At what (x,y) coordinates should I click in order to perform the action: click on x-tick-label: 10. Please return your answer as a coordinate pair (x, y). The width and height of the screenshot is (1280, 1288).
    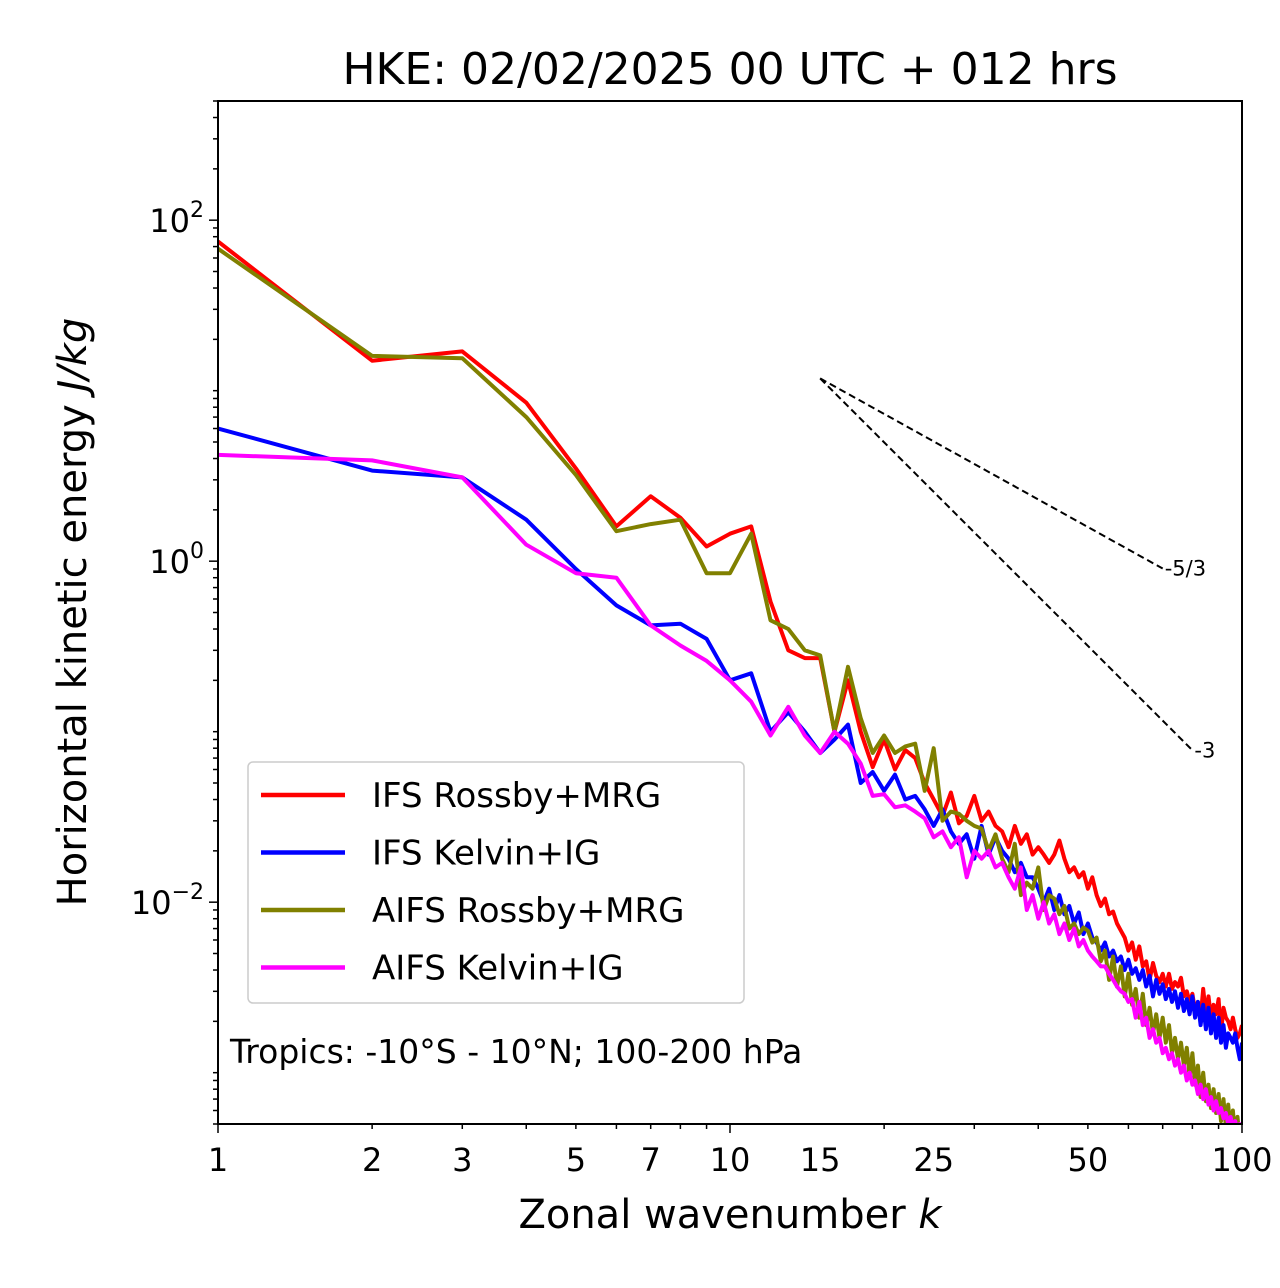
    Looking at the image, I should click on (730, 1160).